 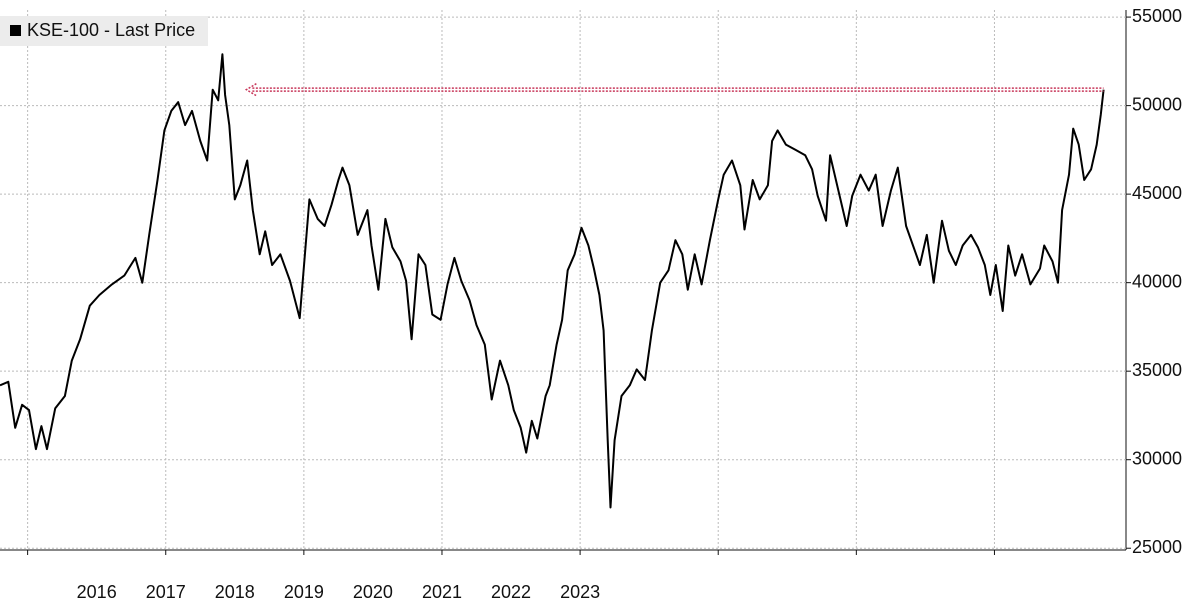 What do you see at coordinates (166, 592) in the screenshot?
I see `x-tick-label: 2017` at bounding box center [166, 592].